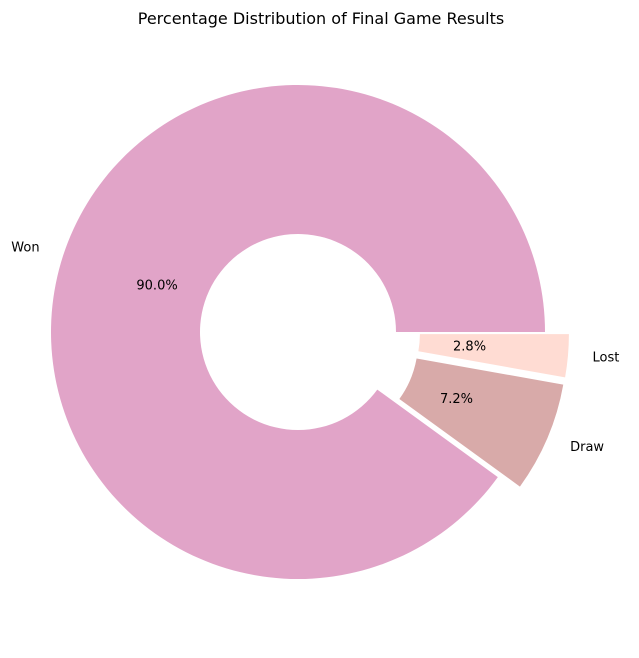 The width and height of the screenshot is (639, 658). I want to click on value-label-won: 90.0%, so click(156, 286).